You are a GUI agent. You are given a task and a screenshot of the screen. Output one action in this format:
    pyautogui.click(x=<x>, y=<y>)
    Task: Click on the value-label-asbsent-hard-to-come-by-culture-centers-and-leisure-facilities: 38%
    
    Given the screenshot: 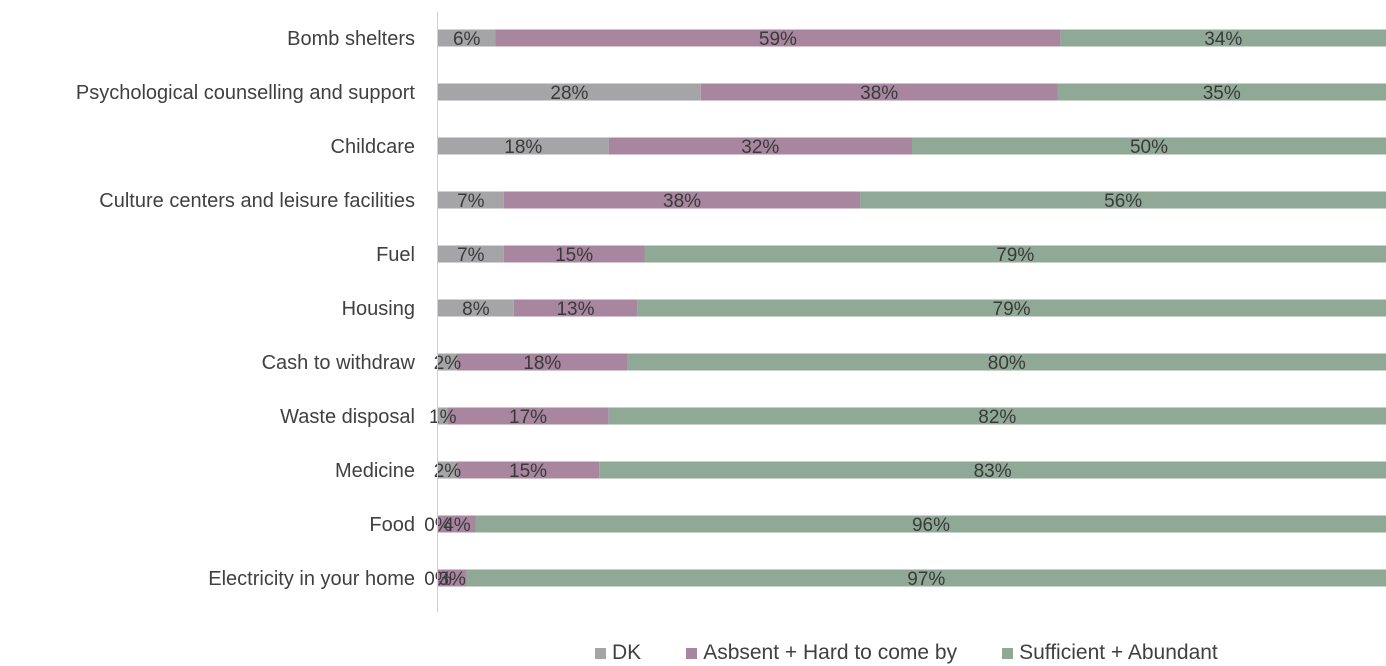 What is the action you would take?
    pyautogui.click(x=682, y=201)
    